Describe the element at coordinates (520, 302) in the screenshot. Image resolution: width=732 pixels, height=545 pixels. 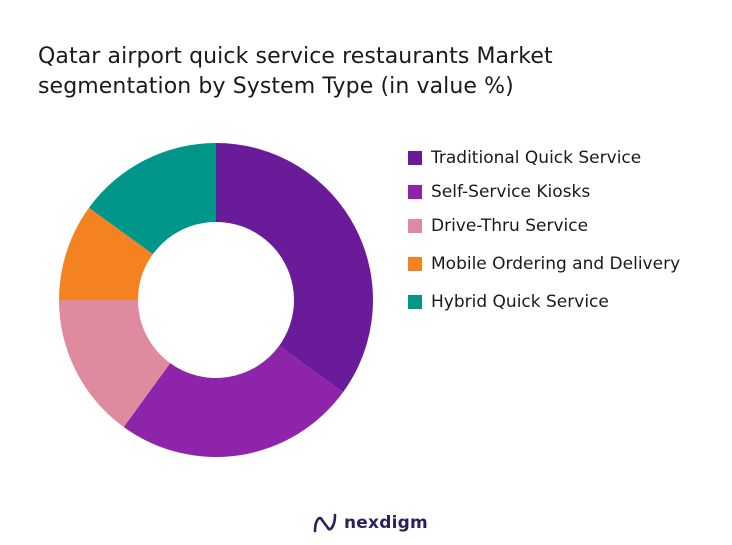
I see `legend-label: Hybrid Quick Service` at that location.